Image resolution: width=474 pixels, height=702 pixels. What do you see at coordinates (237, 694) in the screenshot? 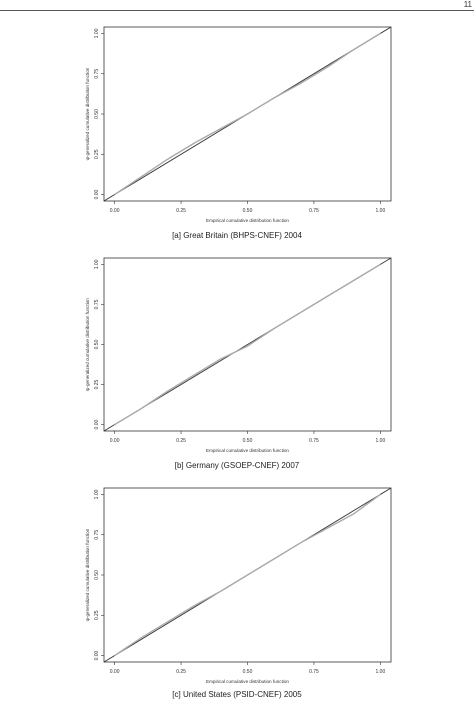
I see `caption-united-states: [c] United States (PSID-CNEF) 2005` at bounding box center [237, 694].